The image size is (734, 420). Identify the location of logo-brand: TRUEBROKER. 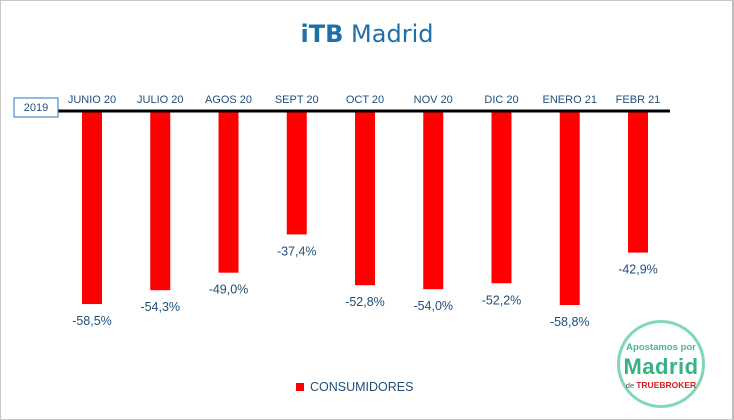
(666, 385).